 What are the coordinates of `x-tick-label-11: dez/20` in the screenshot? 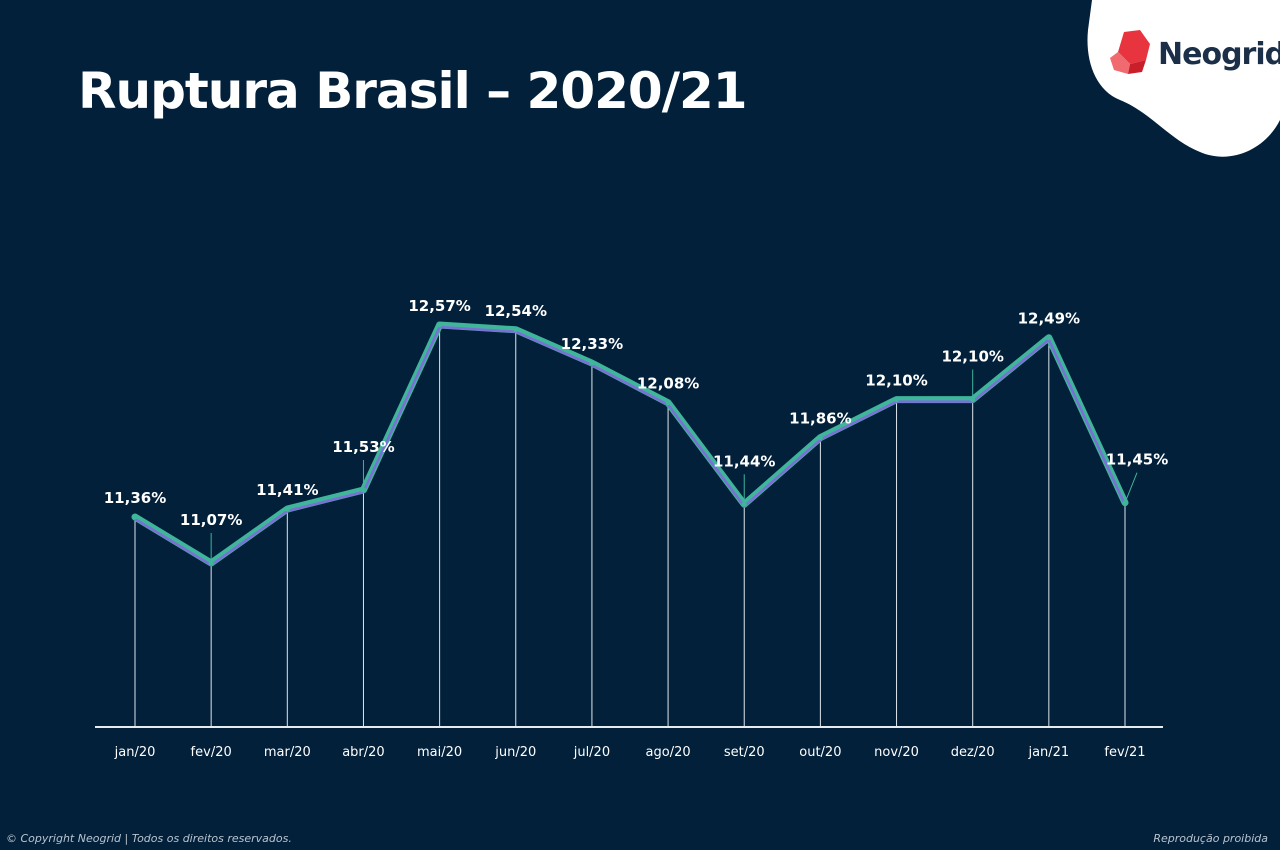 It's located at (973, 752).